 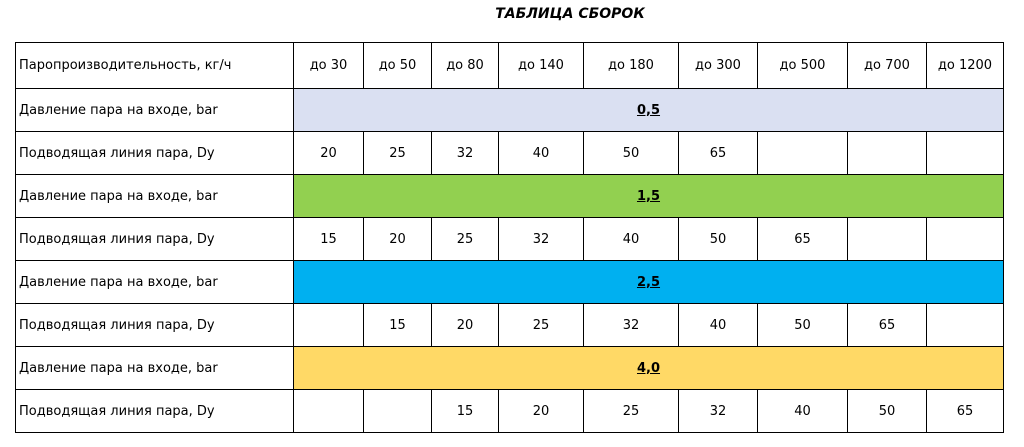 I want to click on row: Давление пара на входе, bar 1,5, so click(x=509, y=196).